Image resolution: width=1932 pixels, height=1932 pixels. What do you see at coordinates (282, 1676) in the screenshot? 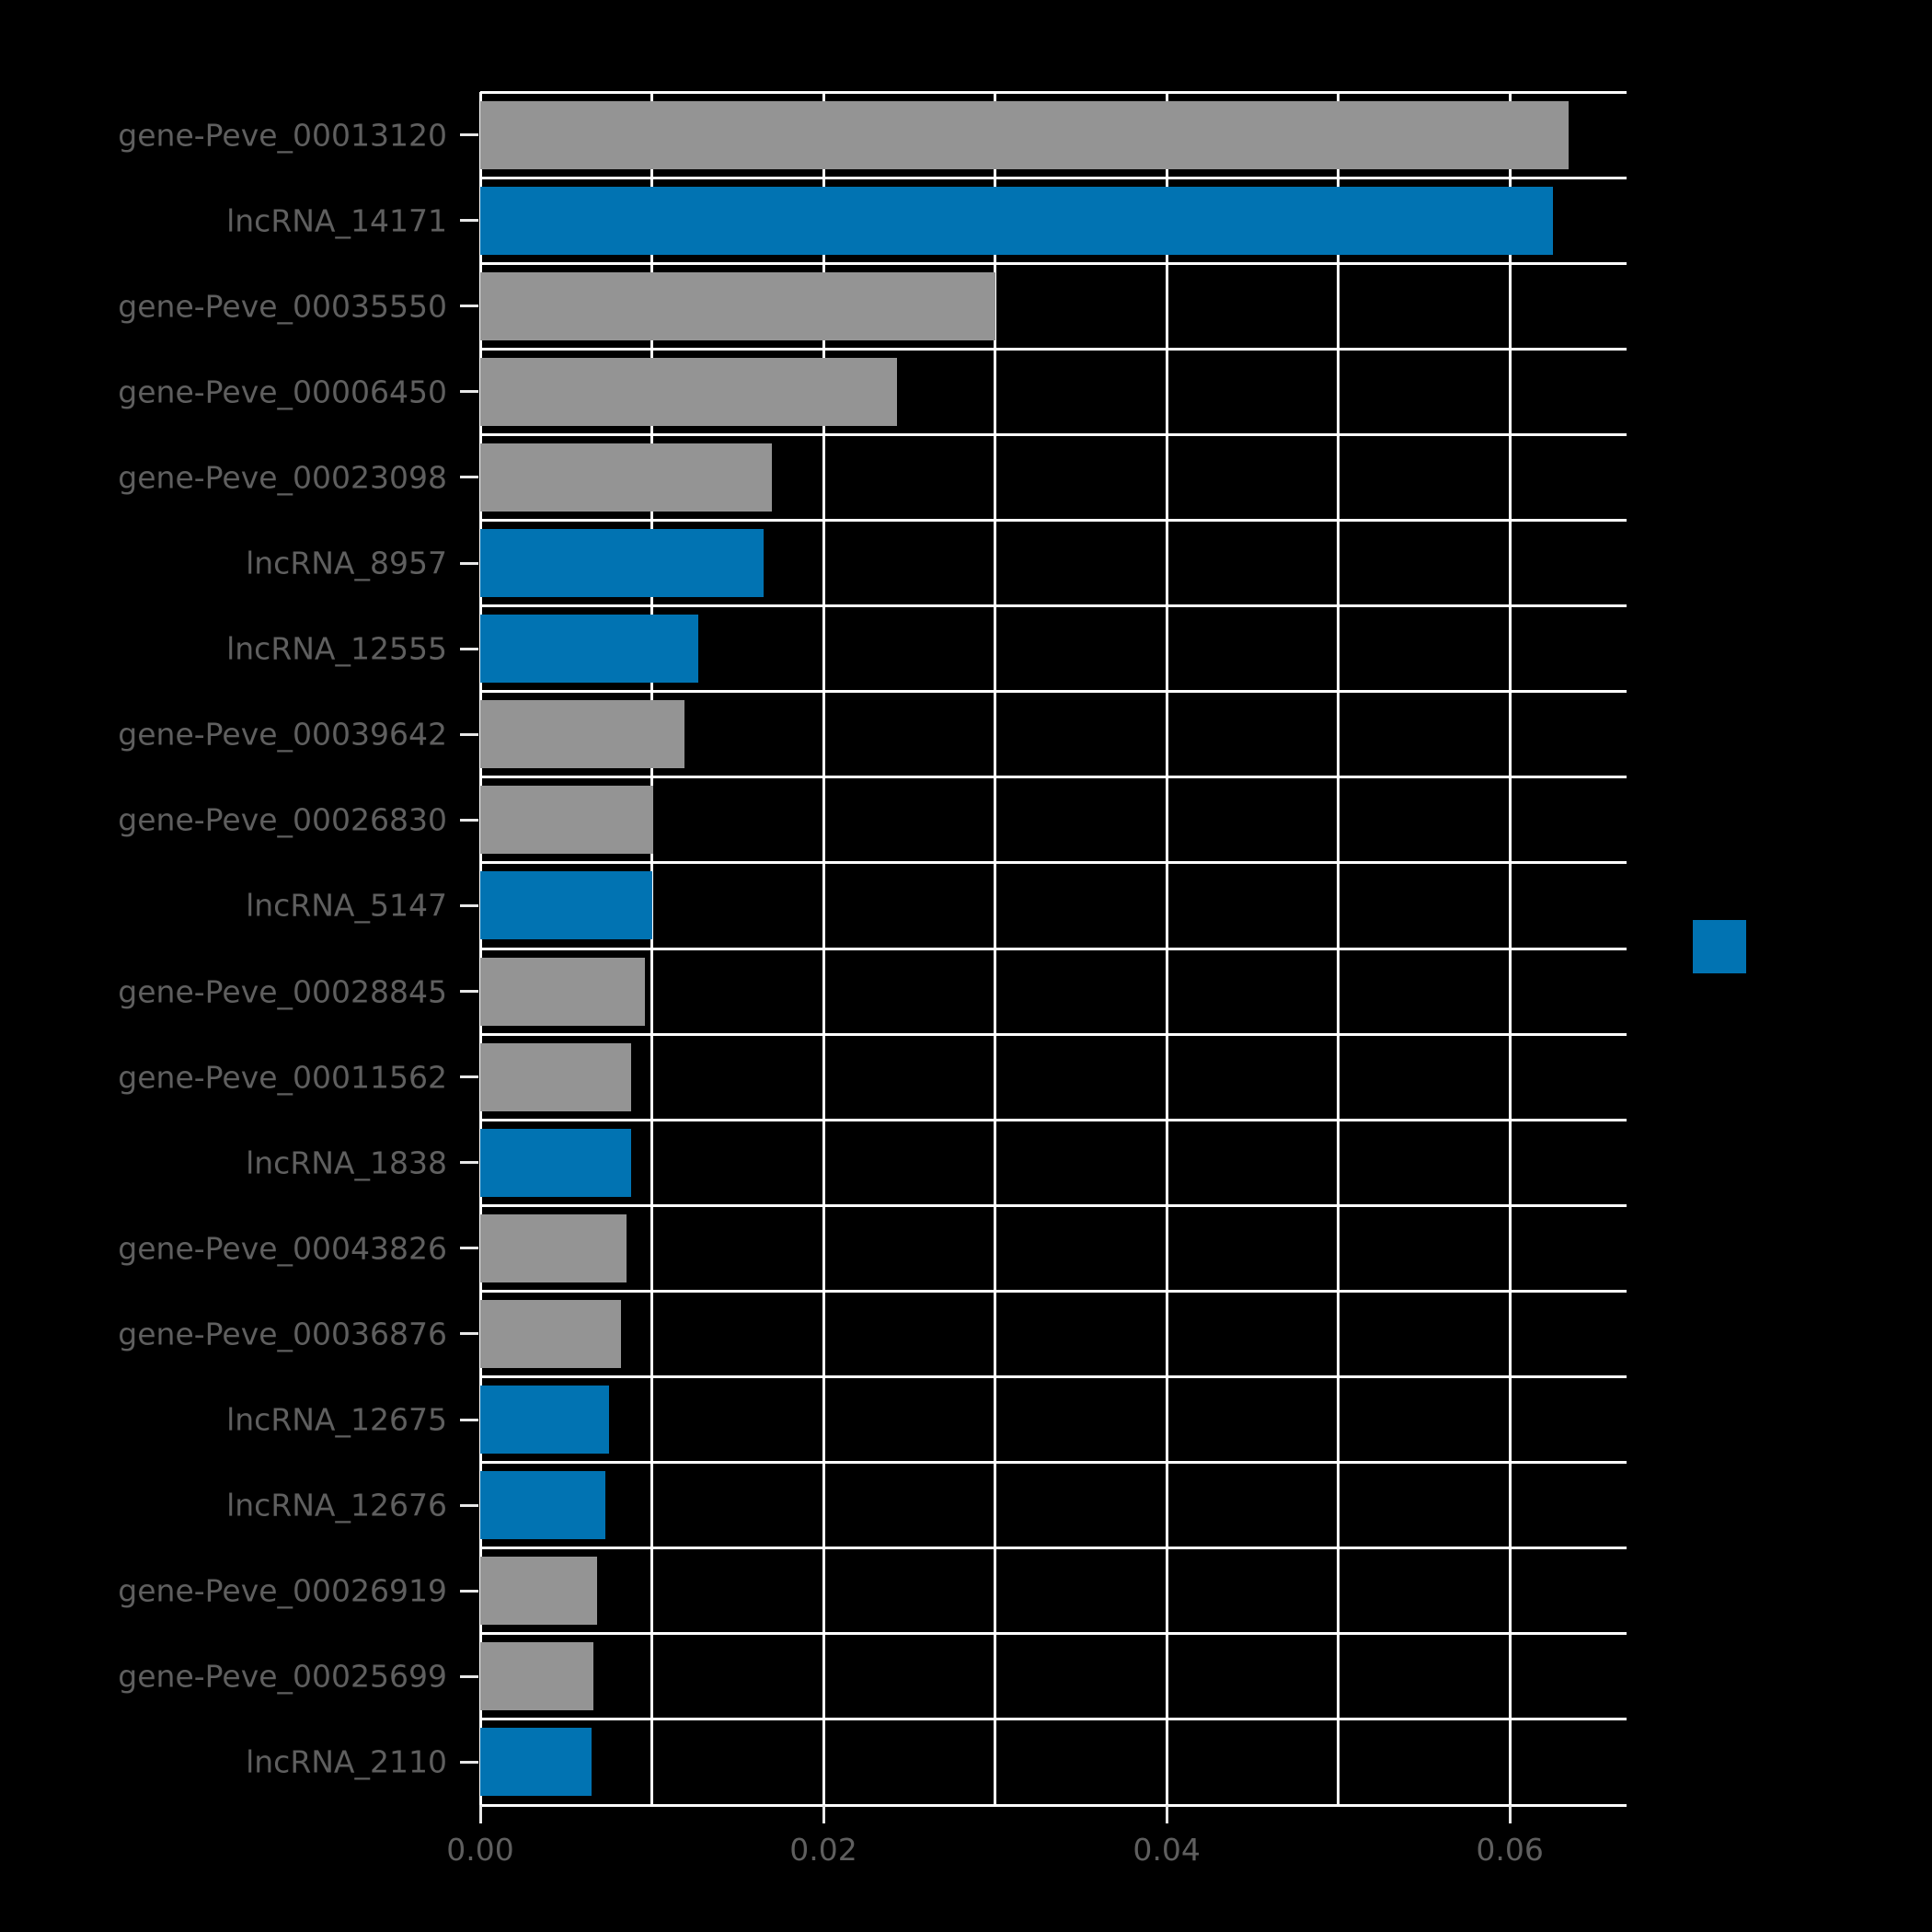
I see `y-tick-label: gene-Peve_00025699` at bounding box center [282, 1676].